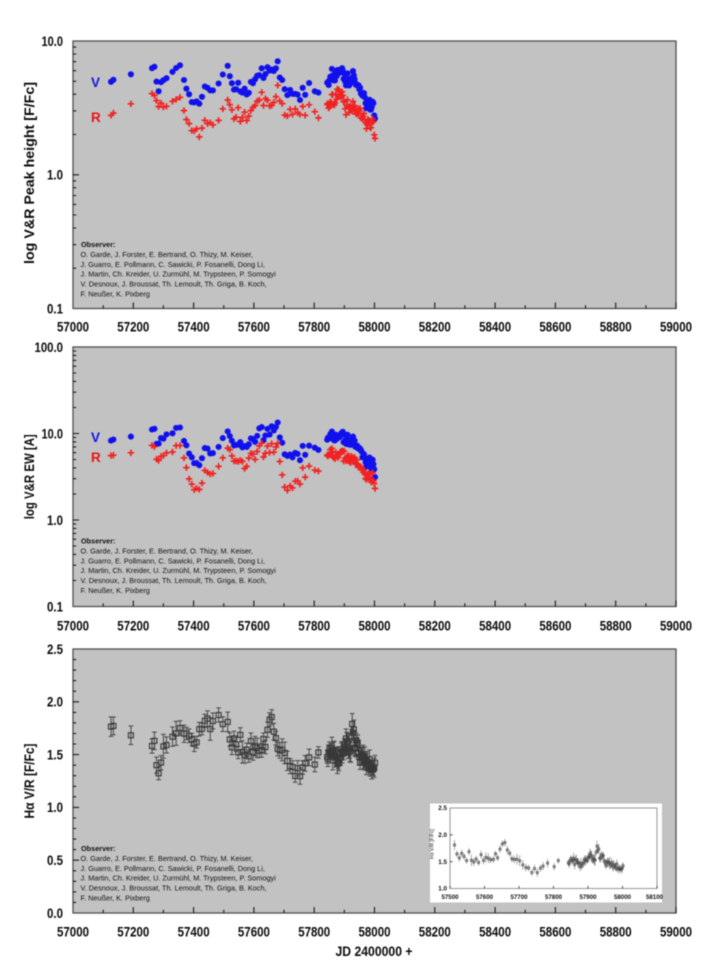 The image size is (720, 960). Describe the element at coordinates (654, 897) in the screenshot. I see `svg-text: 58100` at that location.